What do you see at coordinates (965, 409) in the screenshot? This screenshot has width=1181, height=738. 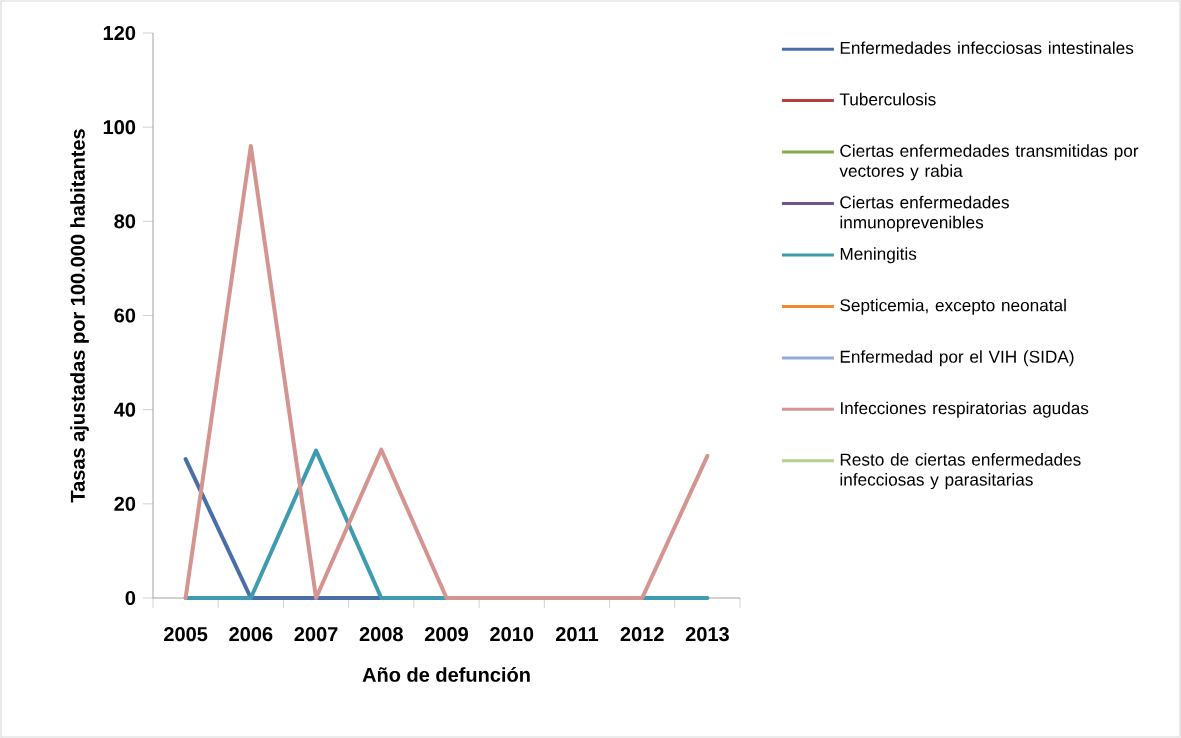 I see `legend-label: Infecciones respiratorias agudas` at bounding box center [965, 409].